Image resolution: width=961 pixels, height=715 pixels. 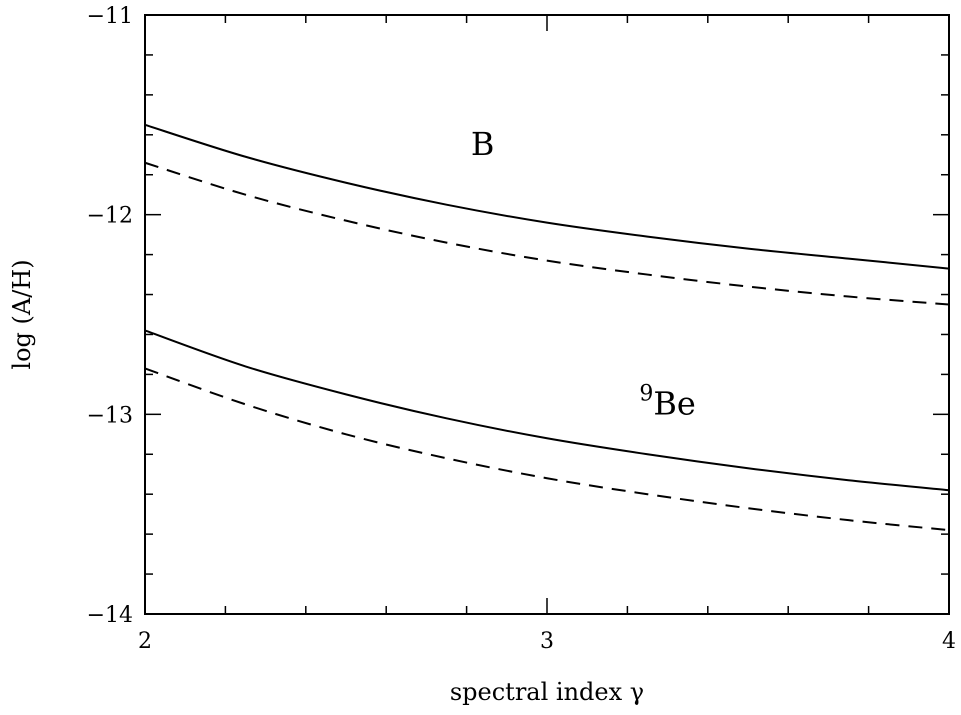 I want to click on y-tick-label: −14, so click(x=110, y=615).